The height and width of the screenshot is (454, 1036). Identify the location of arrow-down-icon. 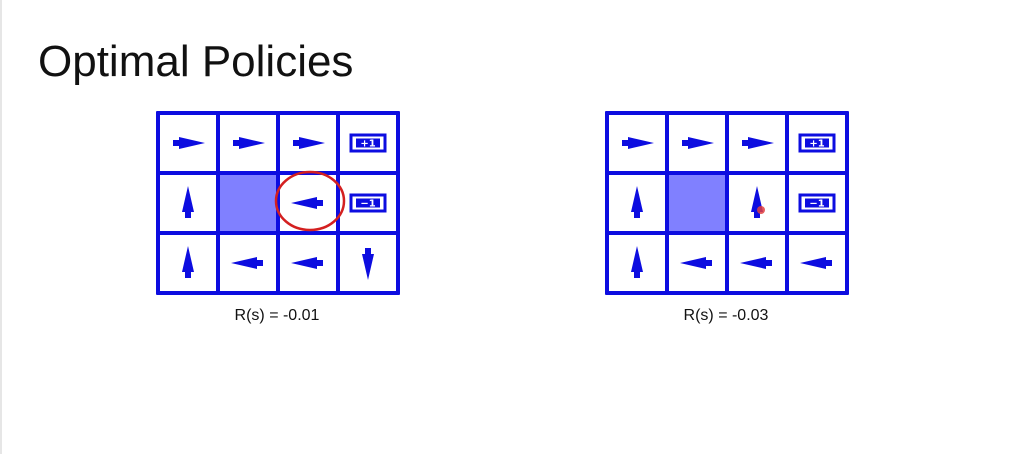
(368, 264).